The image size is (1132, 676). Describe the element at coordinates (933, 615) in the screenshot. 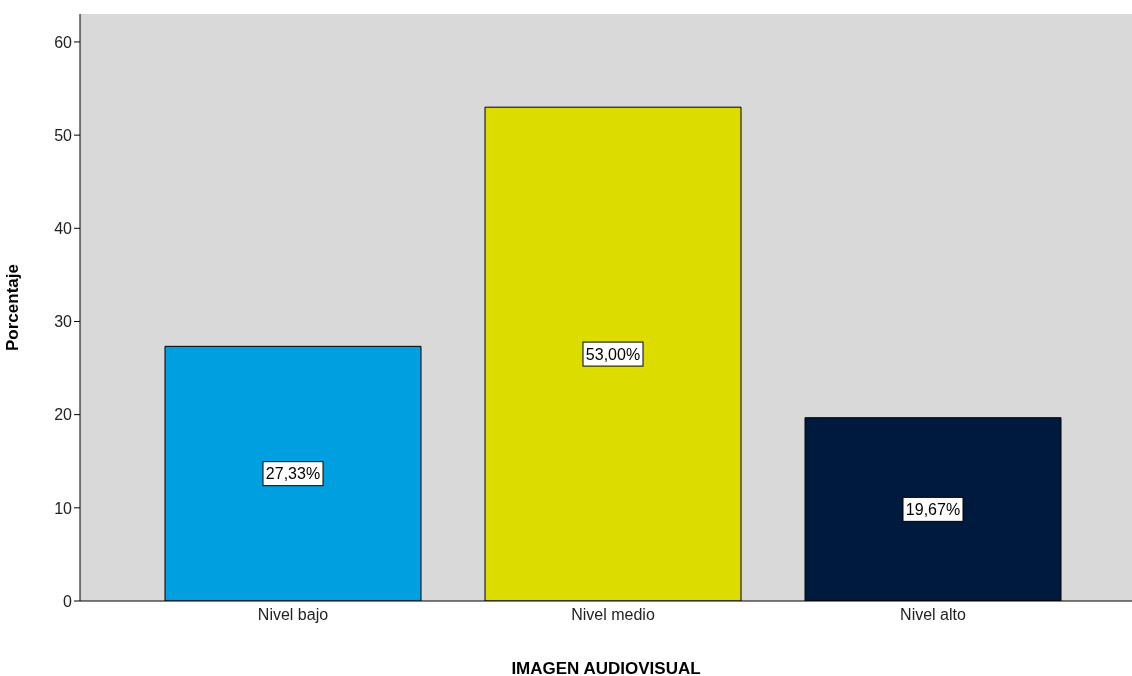

I see `x-tick-label: Nivel alto` at that location.